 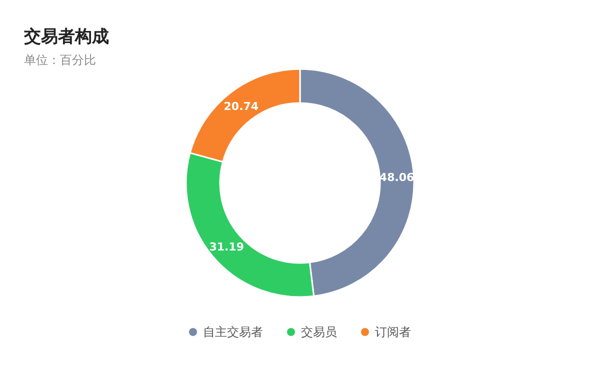 What do you see at coordinates (66, 37) in the screenshot?
I see `chart-title: 交易者构成` at bounding box center [66, 37].